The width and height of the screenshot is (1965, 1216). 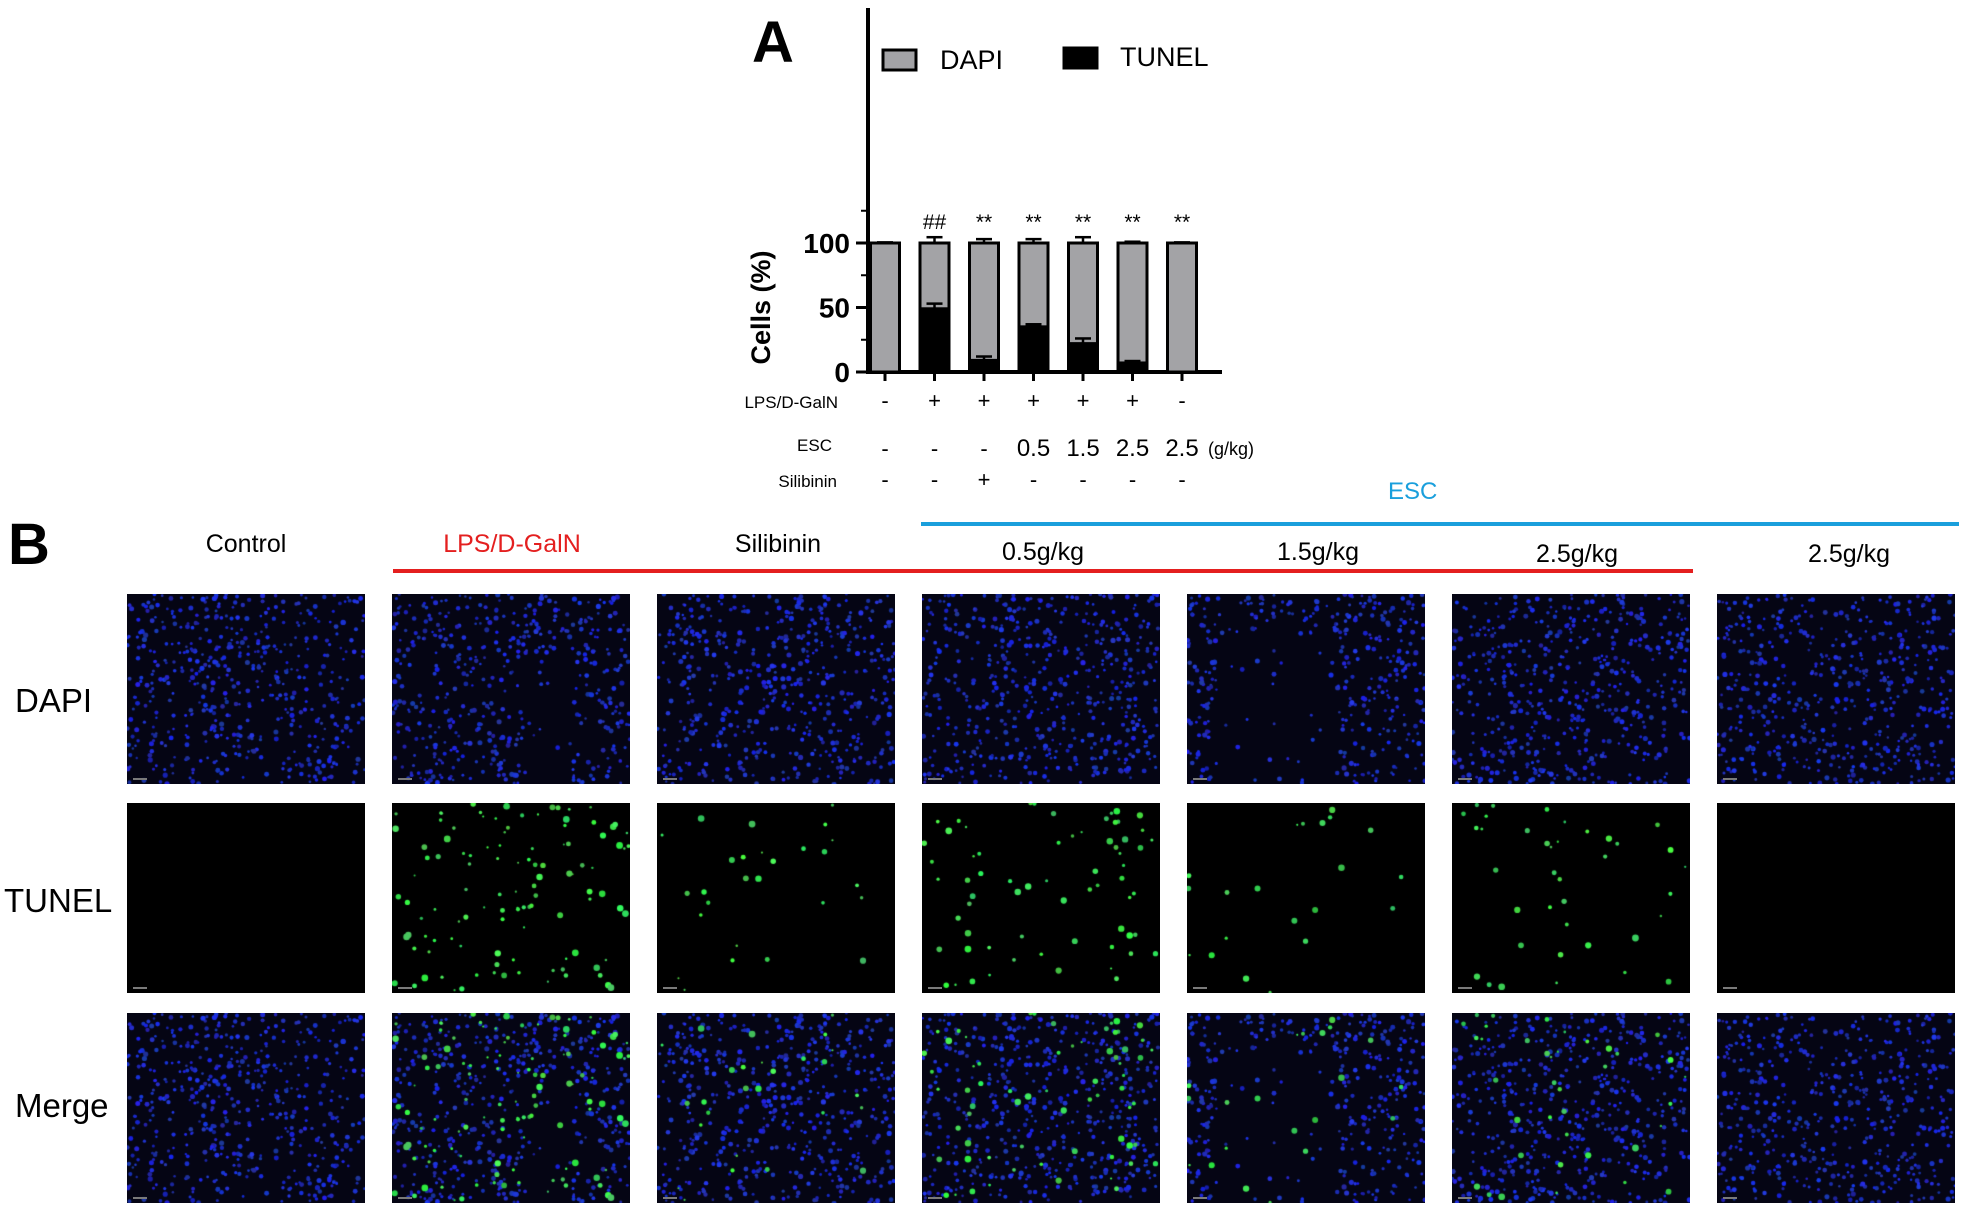 I want to click on treatment-value: 2.5, so click(x=1181, y=448).